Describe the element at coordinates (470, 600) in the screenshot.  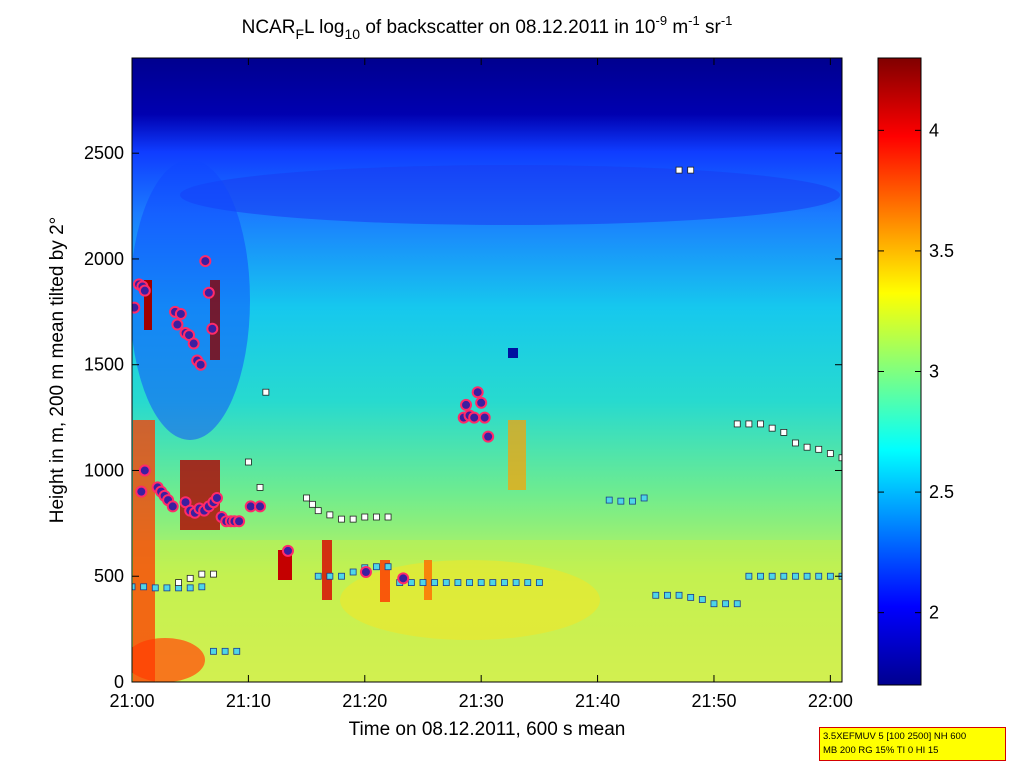
I see `yellow-patch` at that location.